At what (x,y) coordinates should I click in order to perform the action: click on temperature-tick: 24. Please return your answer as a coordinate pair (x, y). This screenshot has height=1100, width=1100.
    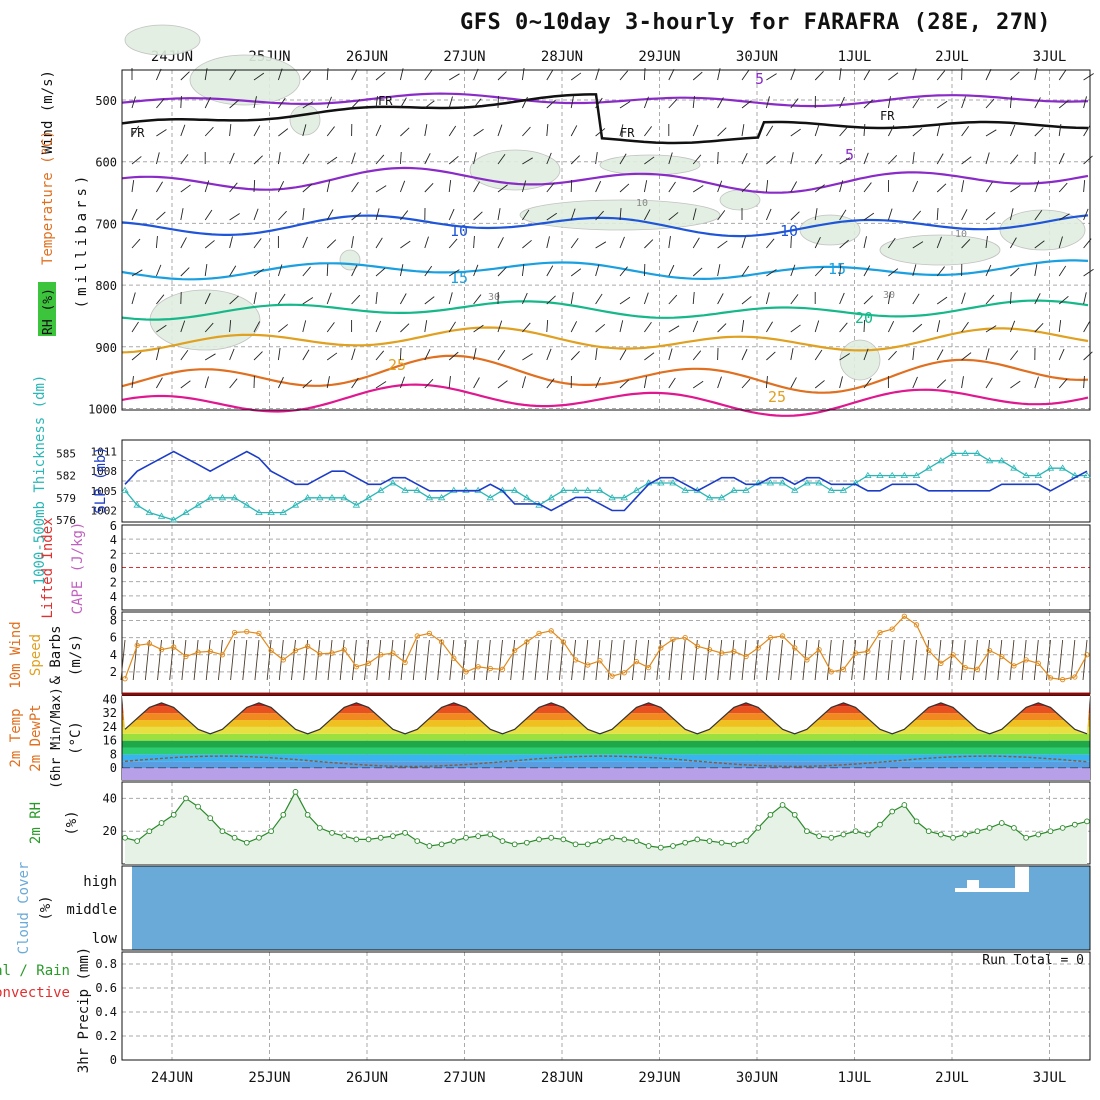
    Looking at the image, I should click on (110, 727).